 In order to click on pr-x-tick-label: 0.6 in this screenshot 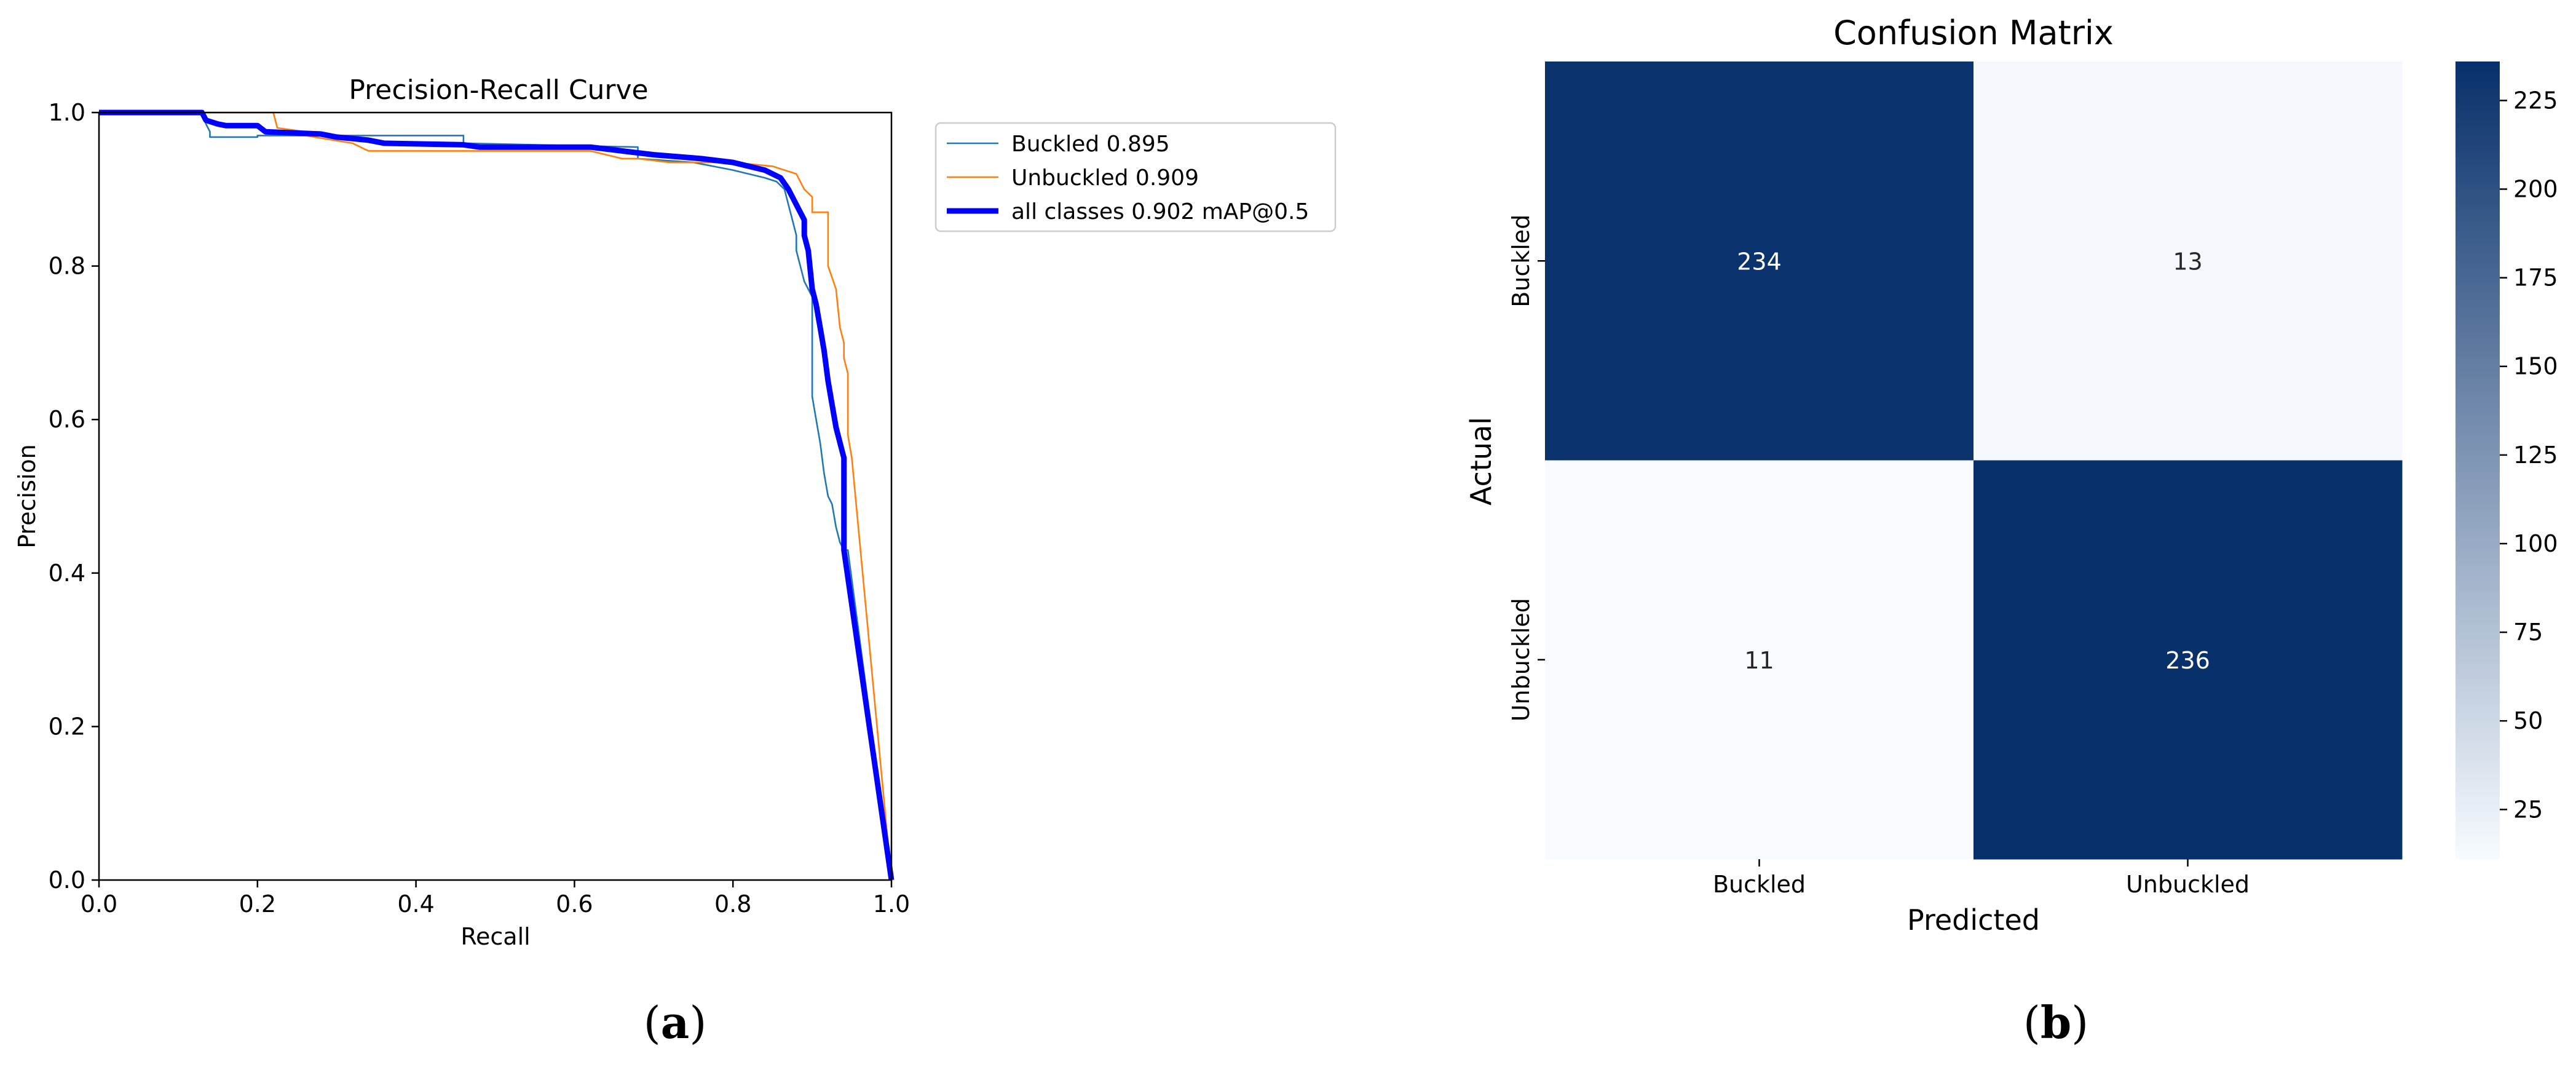, I will do `click(574, 904)`.